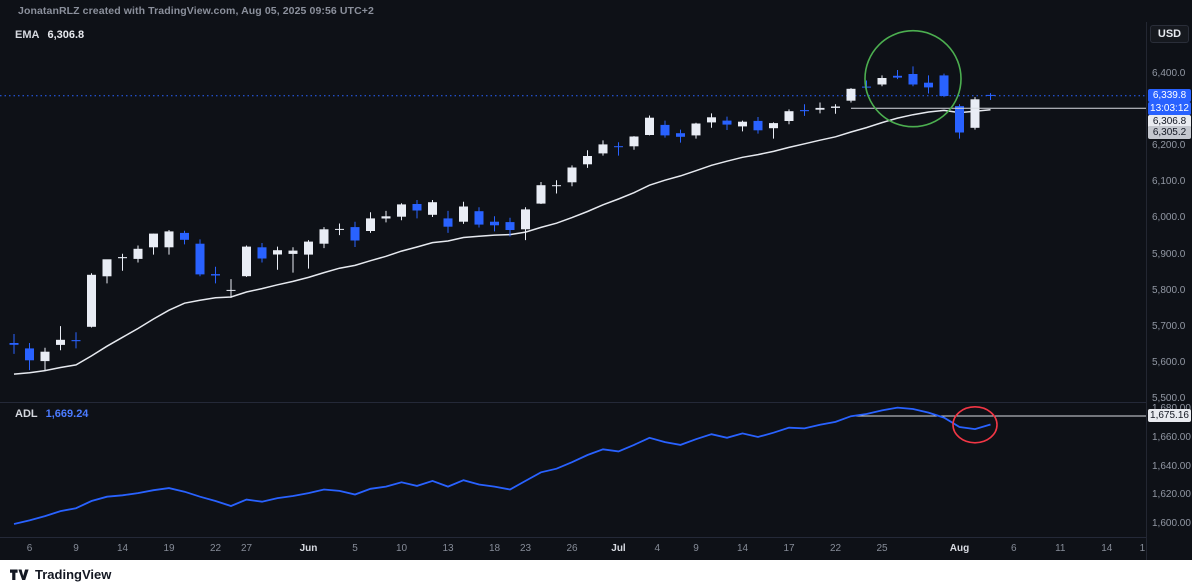 This screenshot has width=1192, height=588. Describe the element at coordinates (1171, 523) in the screenshot. I see `axis-tick-label: 1,600.00` at that location.